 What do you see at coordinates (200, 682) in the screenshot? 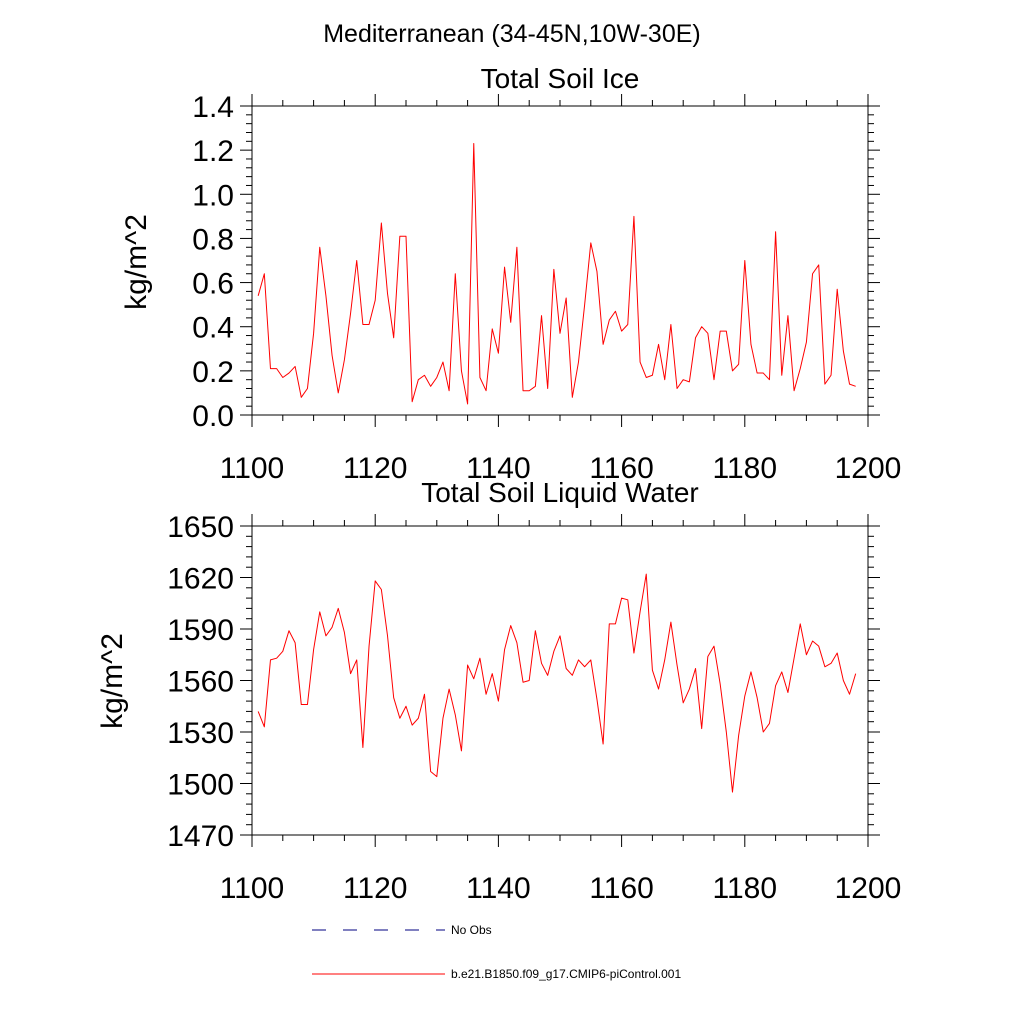
I see `soil-liquid-water-y-tick-label: 1560` at bounding box center [200, 682].